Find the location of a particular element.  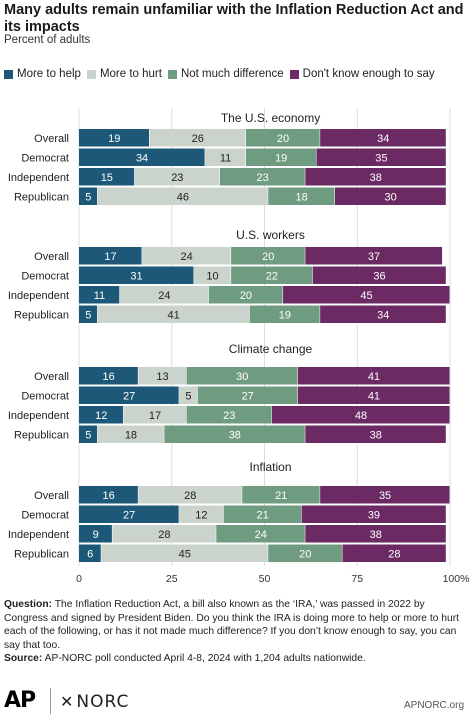

x-tick-label: 0 is located at coordinates (79, 579).